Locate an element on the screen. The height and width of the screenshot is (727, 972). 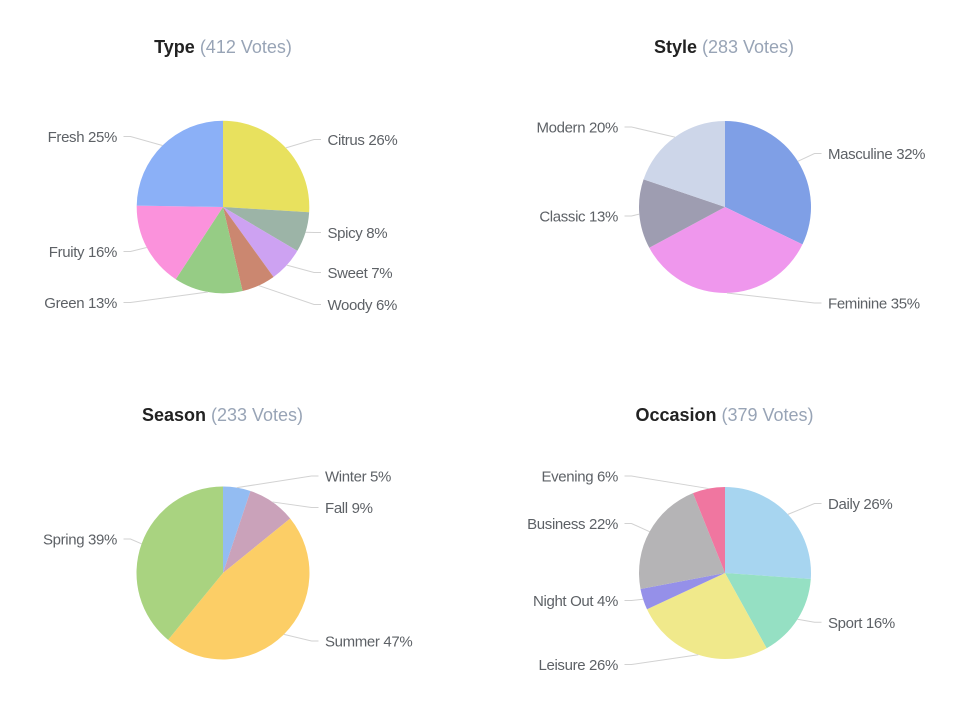
svg-text: Daily 26% is located at coordinates (860, 504).